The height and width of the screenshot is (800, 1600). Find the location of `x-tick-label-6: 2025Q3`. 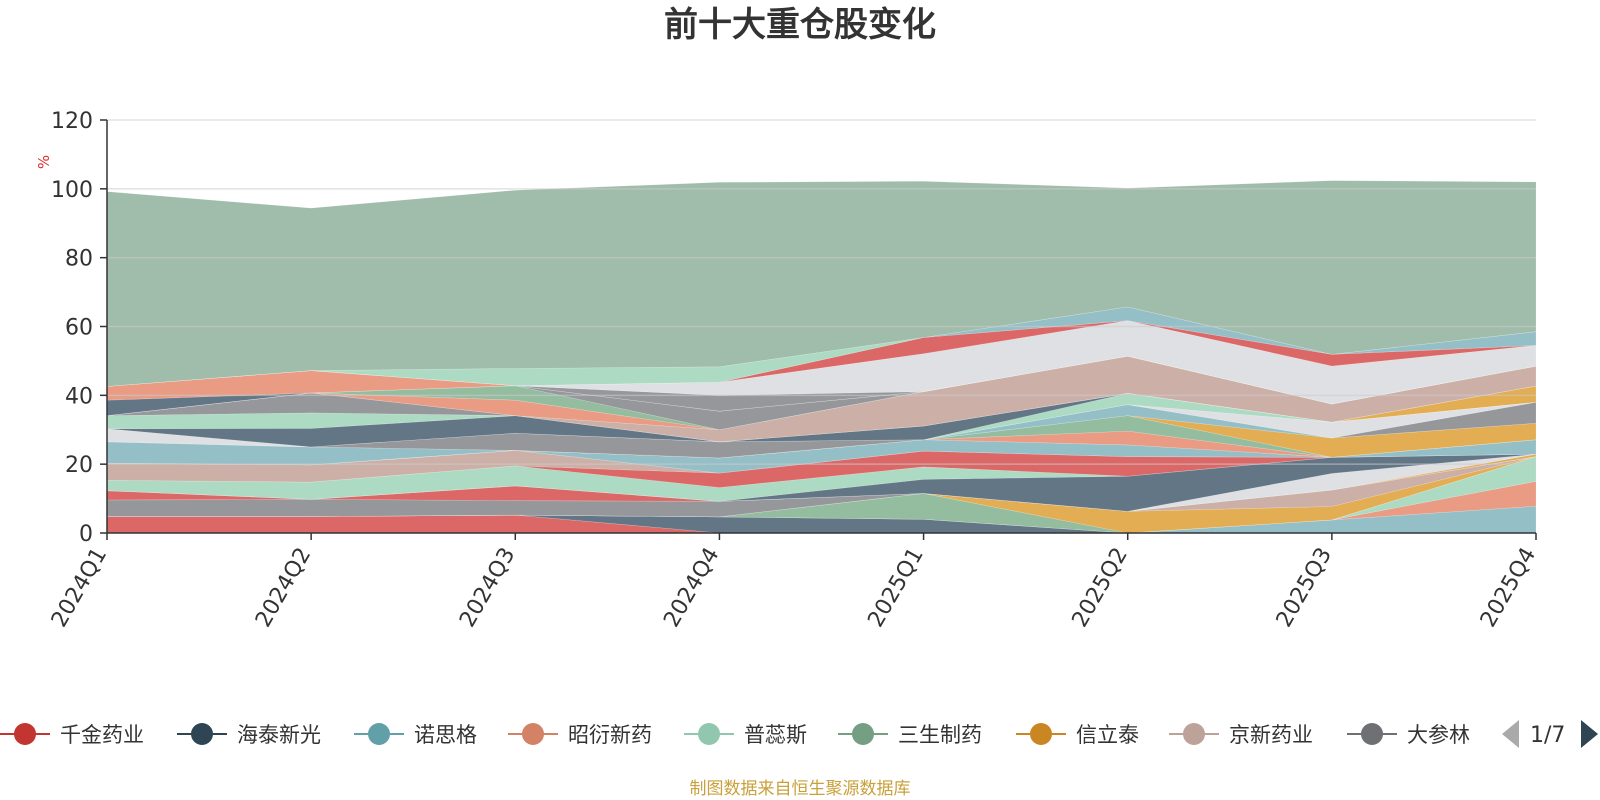

x-tick-label-6: 2025Q3 is located at coordinates (1304, 588).